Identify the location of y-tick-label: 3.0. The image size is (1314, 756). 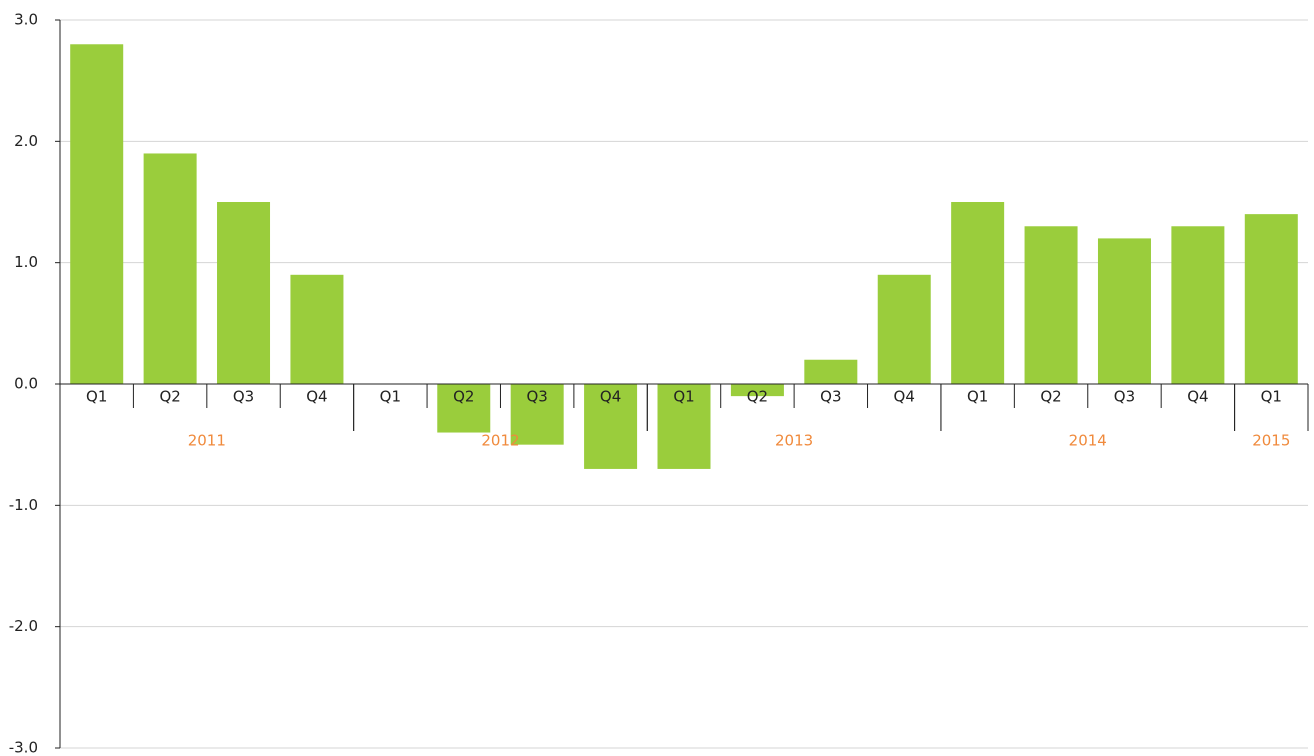
(26, 20).